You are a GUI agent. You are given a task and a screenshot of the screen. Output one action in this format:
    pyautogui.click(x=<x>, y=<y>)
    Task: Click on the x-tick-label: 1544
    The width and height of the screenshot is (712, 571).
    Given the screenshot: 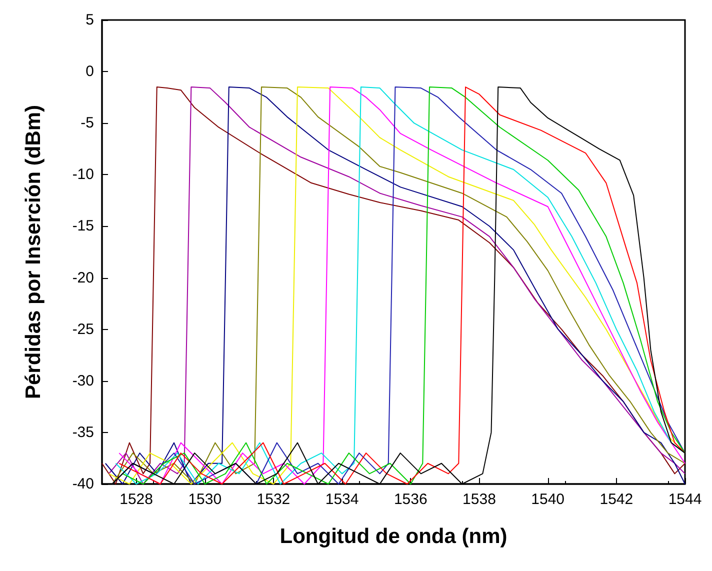 What is the action you would take?
    pyautogui.click(x=685, y=499)
    